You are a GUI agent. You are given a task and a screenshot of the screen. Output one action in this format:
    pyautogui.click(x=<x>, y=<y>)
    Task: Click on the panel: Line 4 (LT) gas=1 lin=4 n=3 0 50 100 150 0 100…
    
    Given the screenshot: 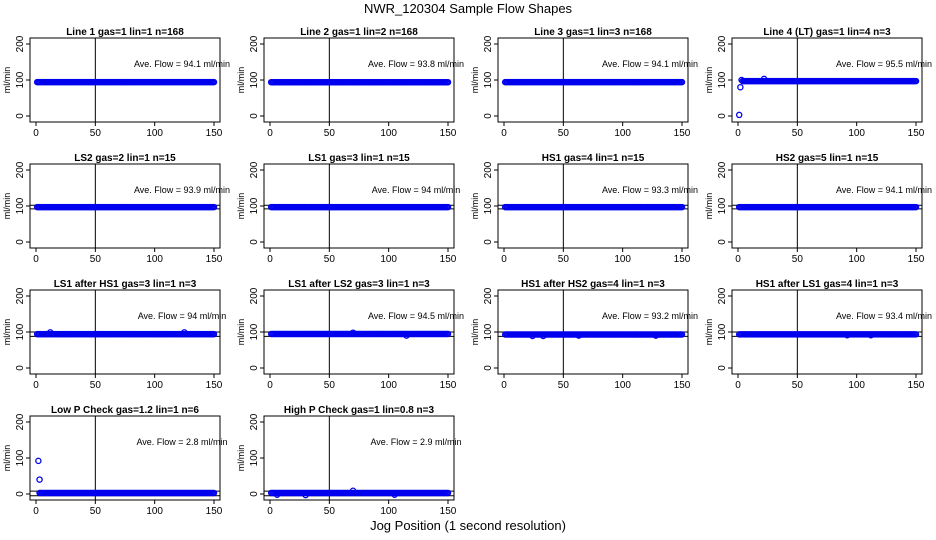 What is the action you would take?
    pyautogui.click(x=818, y=83)
    